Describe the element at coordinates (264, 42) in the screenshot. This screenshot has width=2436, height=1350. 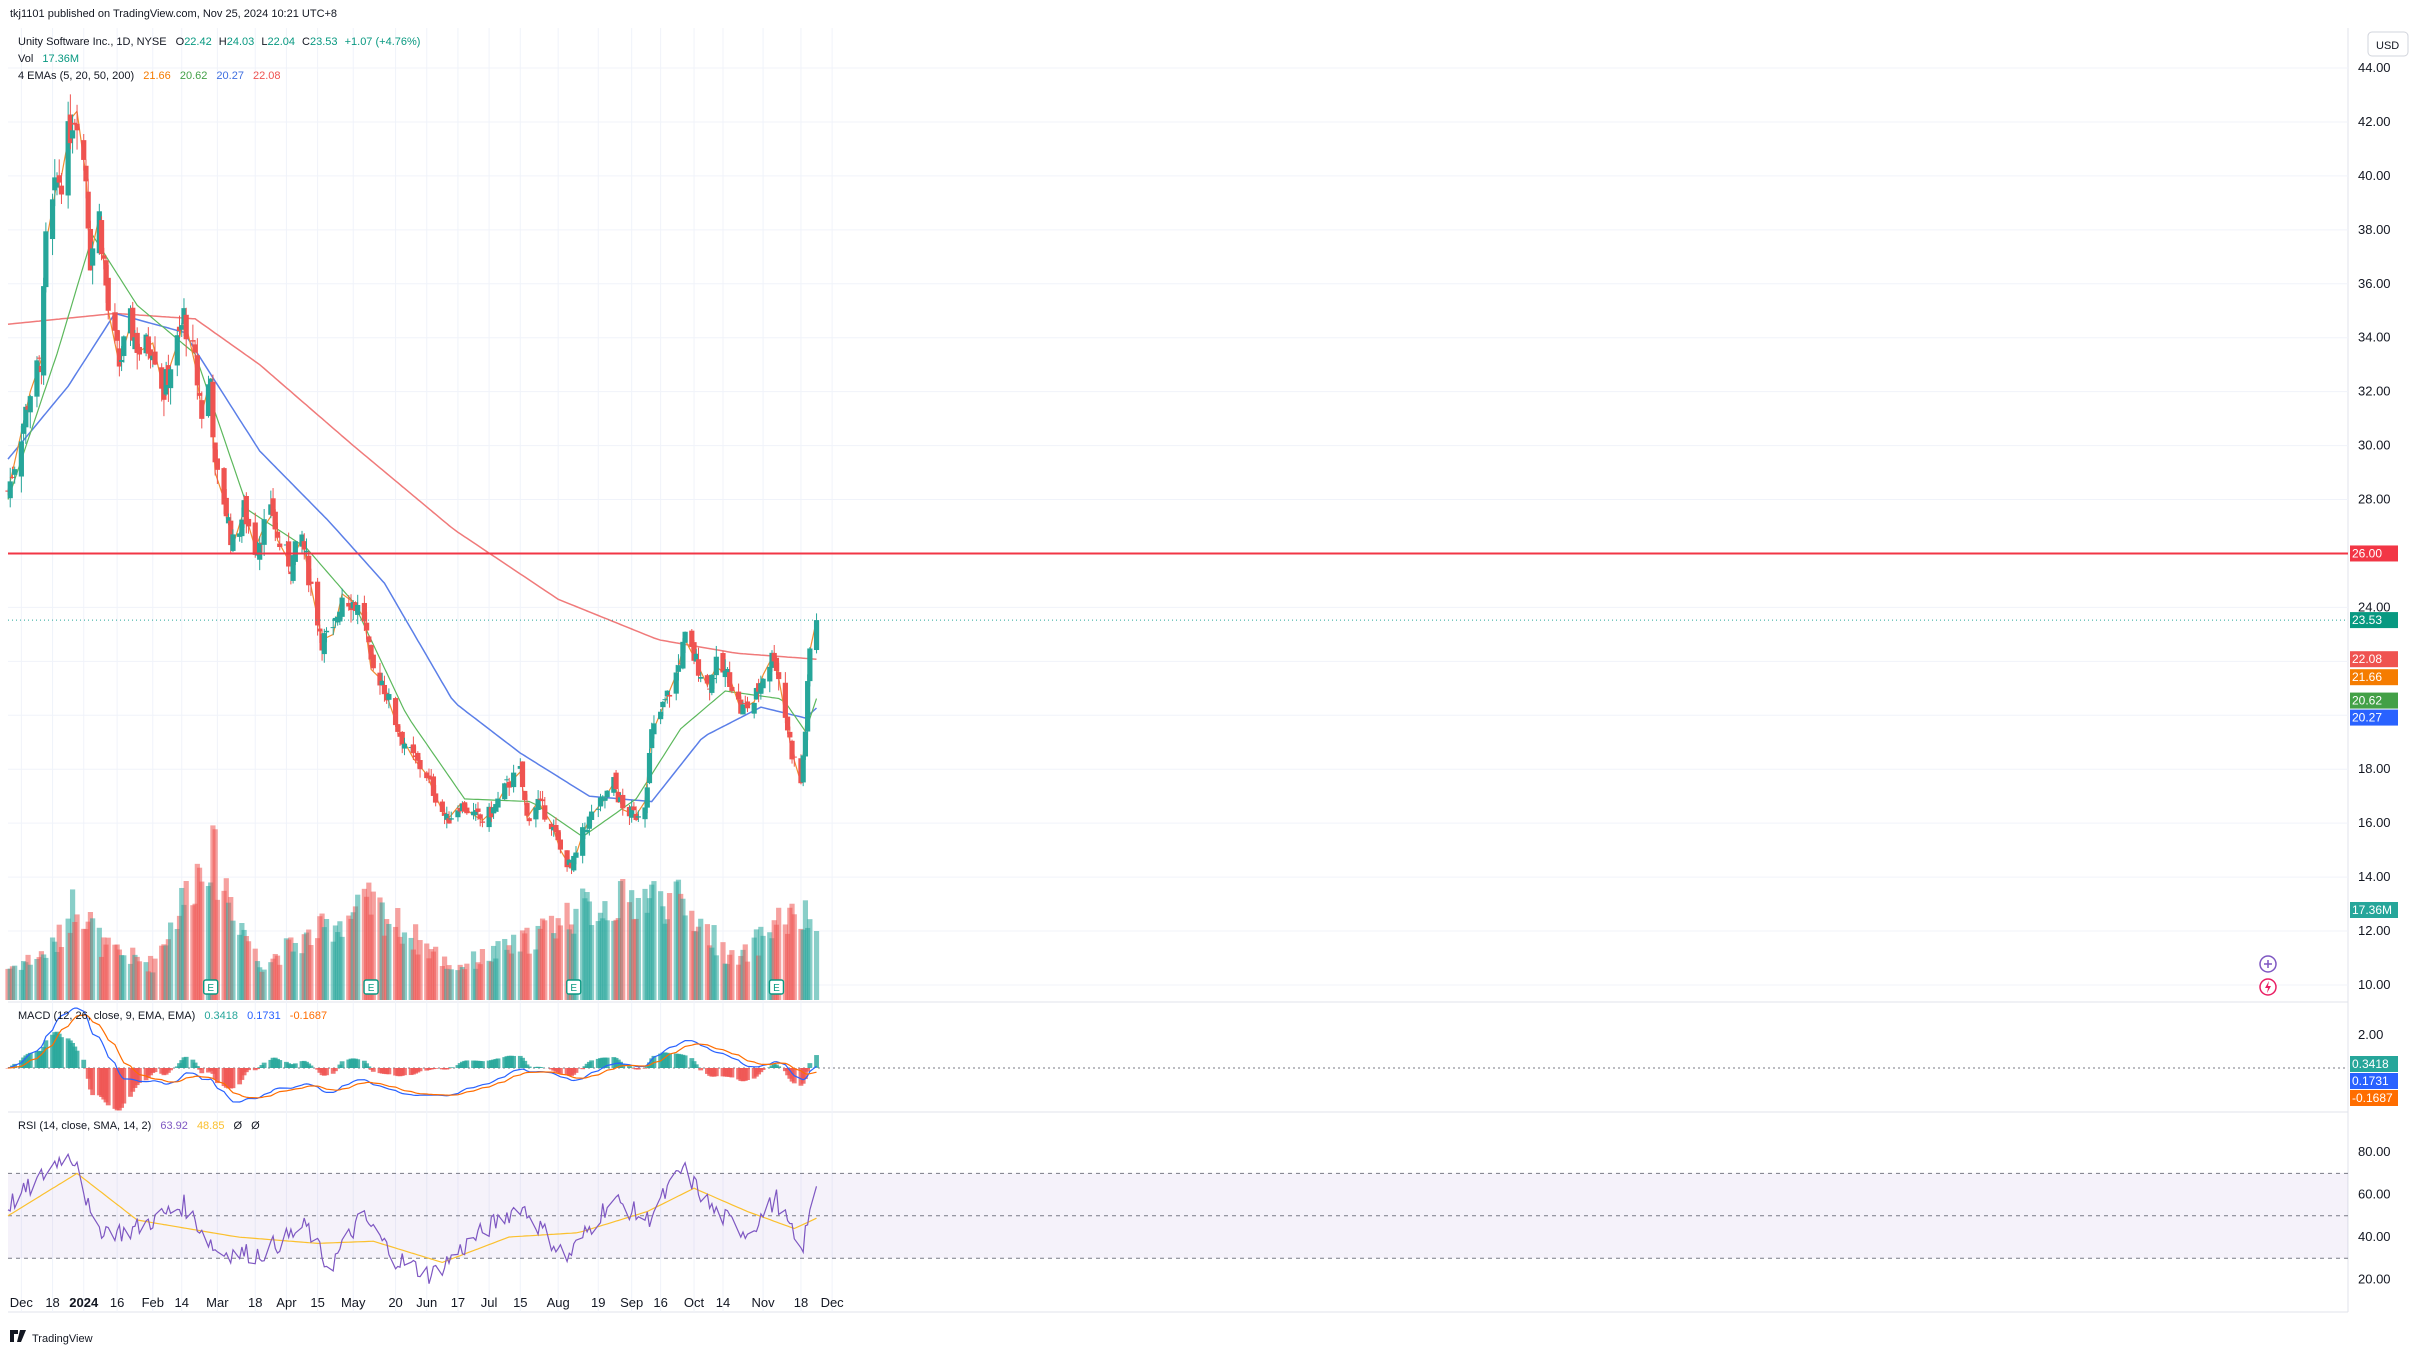
I see `l-label: L` at that location.